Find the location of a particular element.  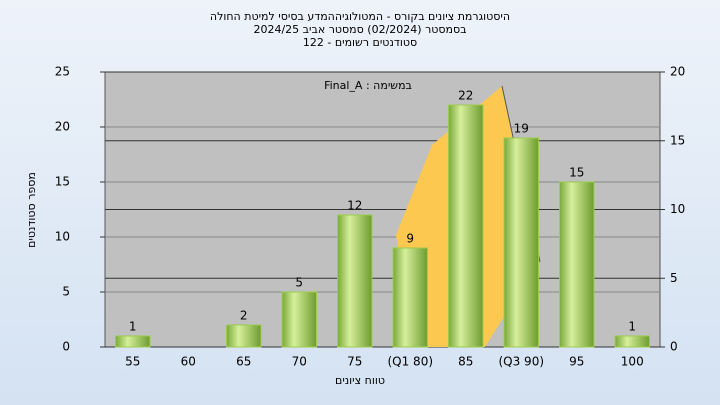

y-tick-label: 5 is located at coordinates (66, 292).